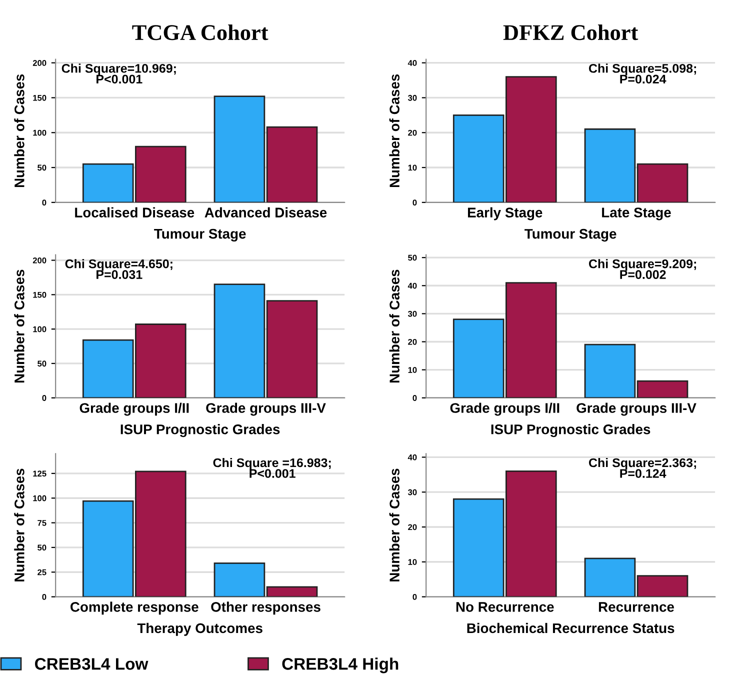  I want to click on x-tick-label: Localised Disease, so click(134, 212).